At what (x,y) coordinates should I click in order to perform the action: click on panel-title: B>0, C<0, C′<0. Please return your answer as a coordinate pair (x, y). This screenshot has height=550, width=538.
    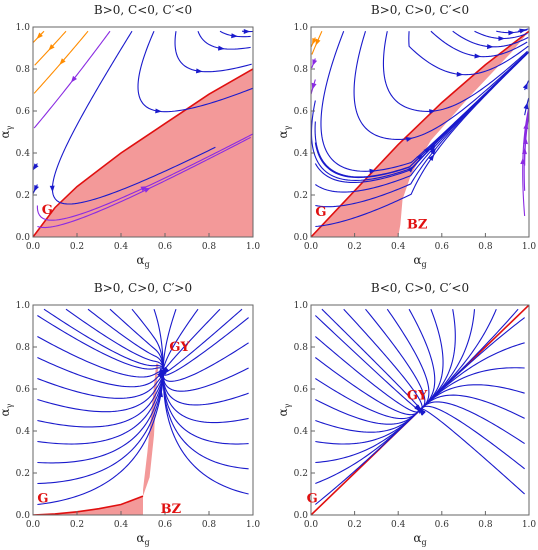
    Looking at the image, I should click on (143, 10).